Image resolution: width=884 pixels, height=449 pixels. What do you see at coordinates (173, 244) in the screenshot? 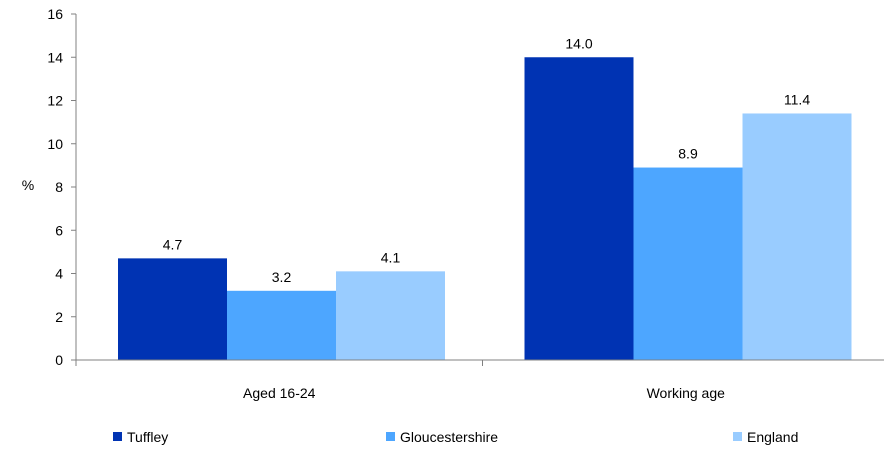
I see `data-label: 4.7` at bounding box center [173, 244].